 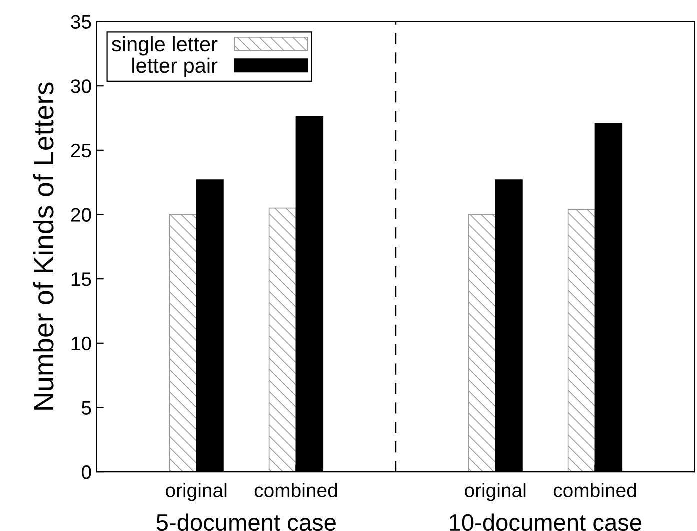 I want to click on text: 10-document case, so click(x=546, y=522).